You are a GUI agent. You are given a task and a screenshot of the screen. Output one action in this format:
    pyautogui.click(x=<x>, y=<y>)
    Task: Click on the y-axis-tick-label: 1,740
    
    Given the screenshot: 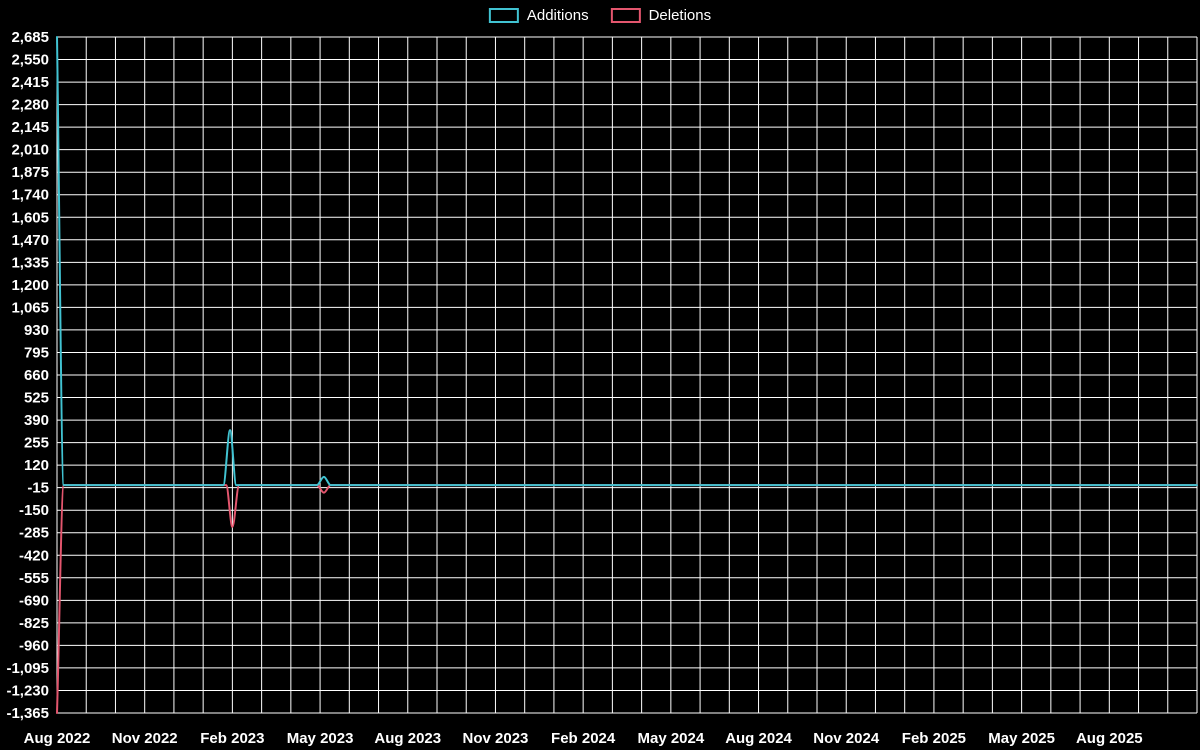 What is the action you would take?
    pyautogui.click(x=30, y=195)
    